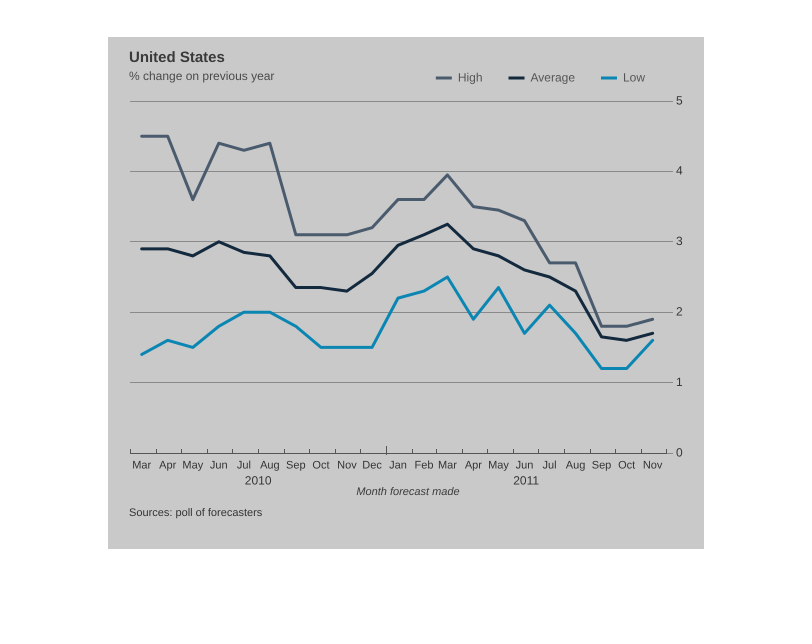 Image resolution: width=812 pixels, height=644 pixels. I want to click on y-tick-label: 4, so click(679, 171).